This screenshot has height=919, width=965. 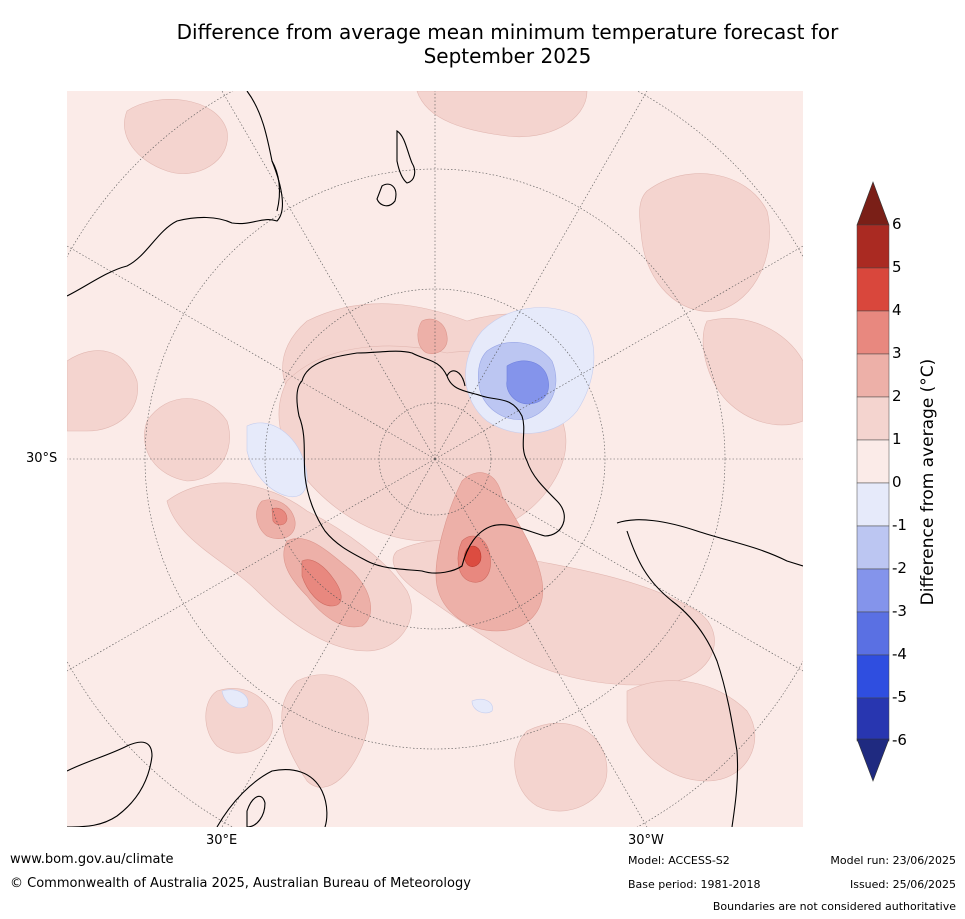 I want to click on colorbar-tick-label: -5, so click(x=899, y=697).